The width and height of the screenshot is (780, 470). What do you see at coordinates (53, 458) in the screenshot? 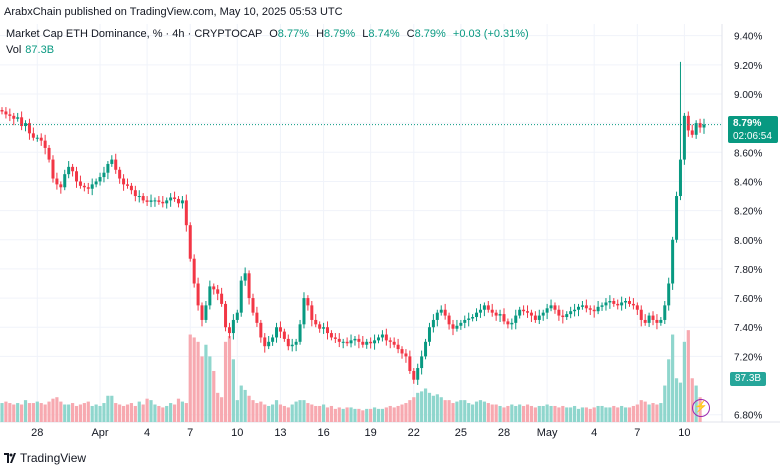
I see `footer-brand: TradingView` at bounding box center [53, 458].